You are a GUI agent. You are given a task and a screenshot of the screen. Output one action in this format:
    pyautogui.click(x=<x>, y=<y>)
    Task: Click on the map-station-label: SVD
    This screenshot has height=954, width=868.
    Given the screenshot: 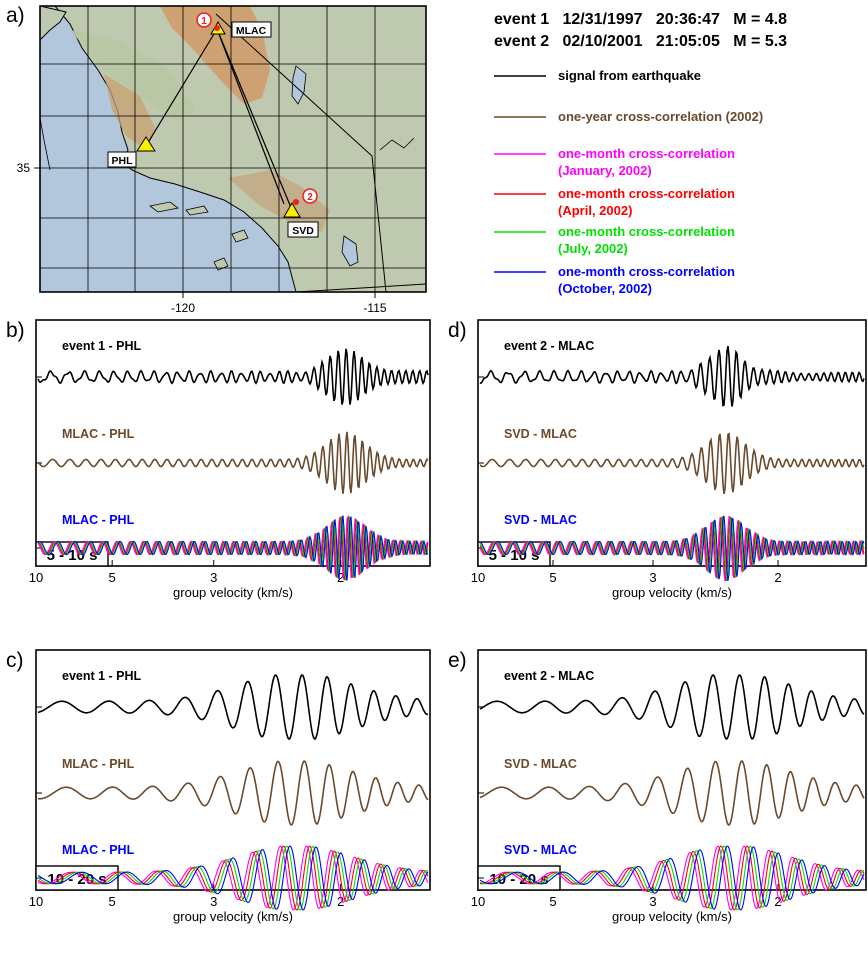 What is the action you would take?
    pyautogui.click(x=303, y=231)
    